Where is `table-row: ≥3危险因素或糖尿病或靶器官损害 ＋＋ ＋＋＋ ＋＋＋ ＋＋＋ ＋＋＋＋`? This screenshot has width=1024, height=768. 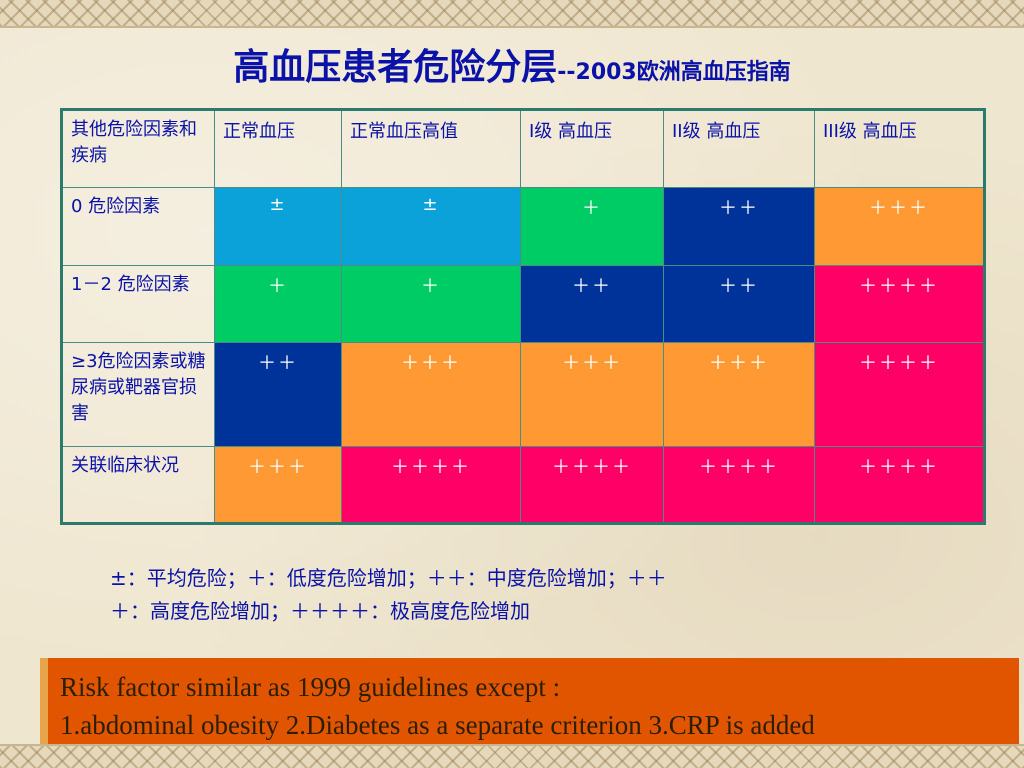 table-row: ≥3危险因素或糖尿病或靶器官损害 ＋＋ ＋＋＋ ＋＋＋ ＋＋＋ ＋＋＋＋ is located at coordinates (523, 394).